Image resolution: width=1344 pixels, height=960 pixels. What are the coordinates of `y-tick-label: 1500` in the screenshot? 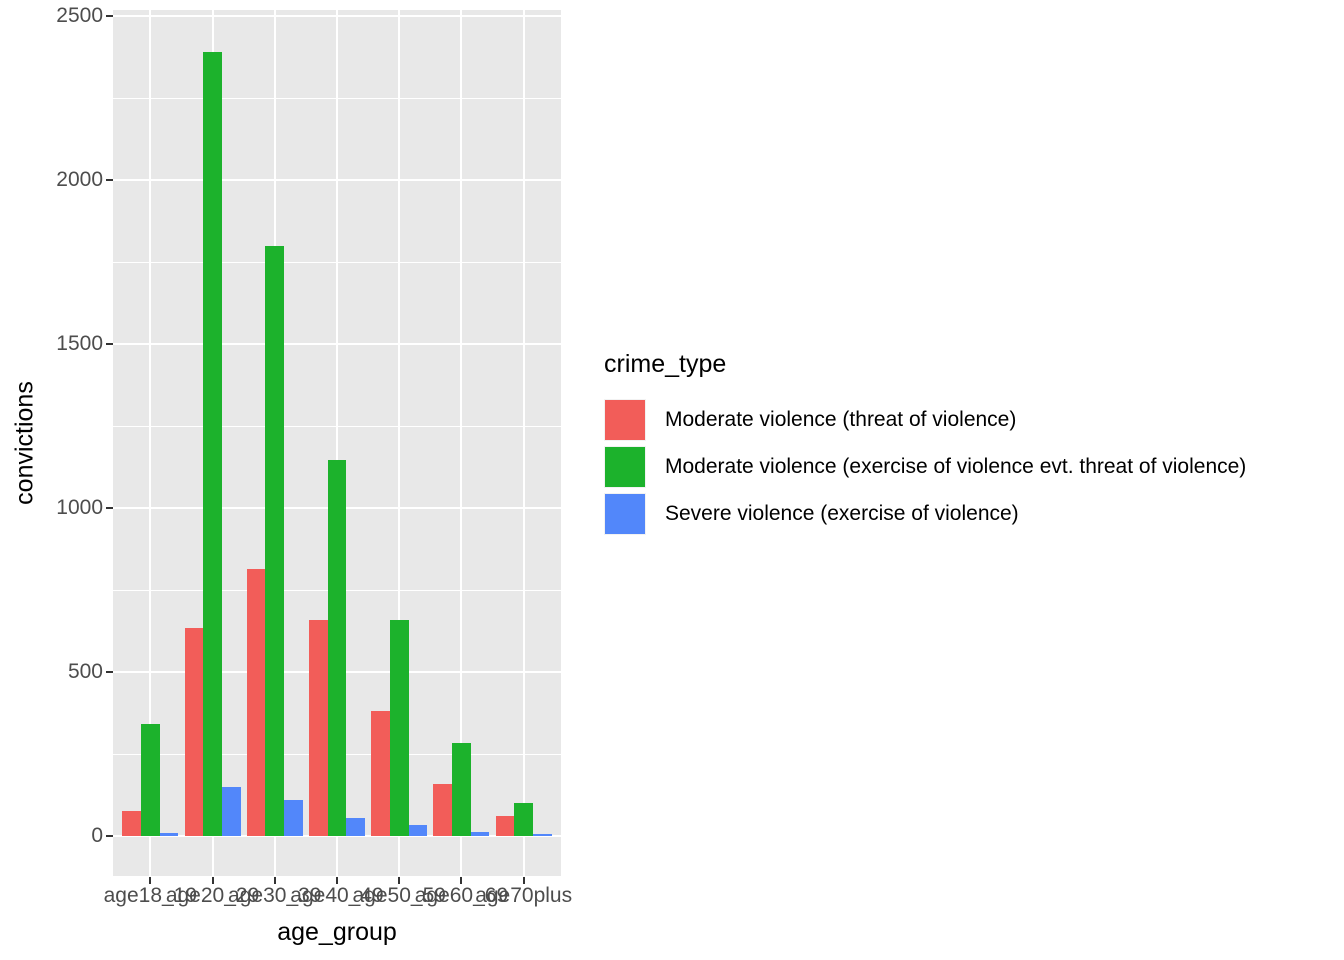 It's located at (79, 343).